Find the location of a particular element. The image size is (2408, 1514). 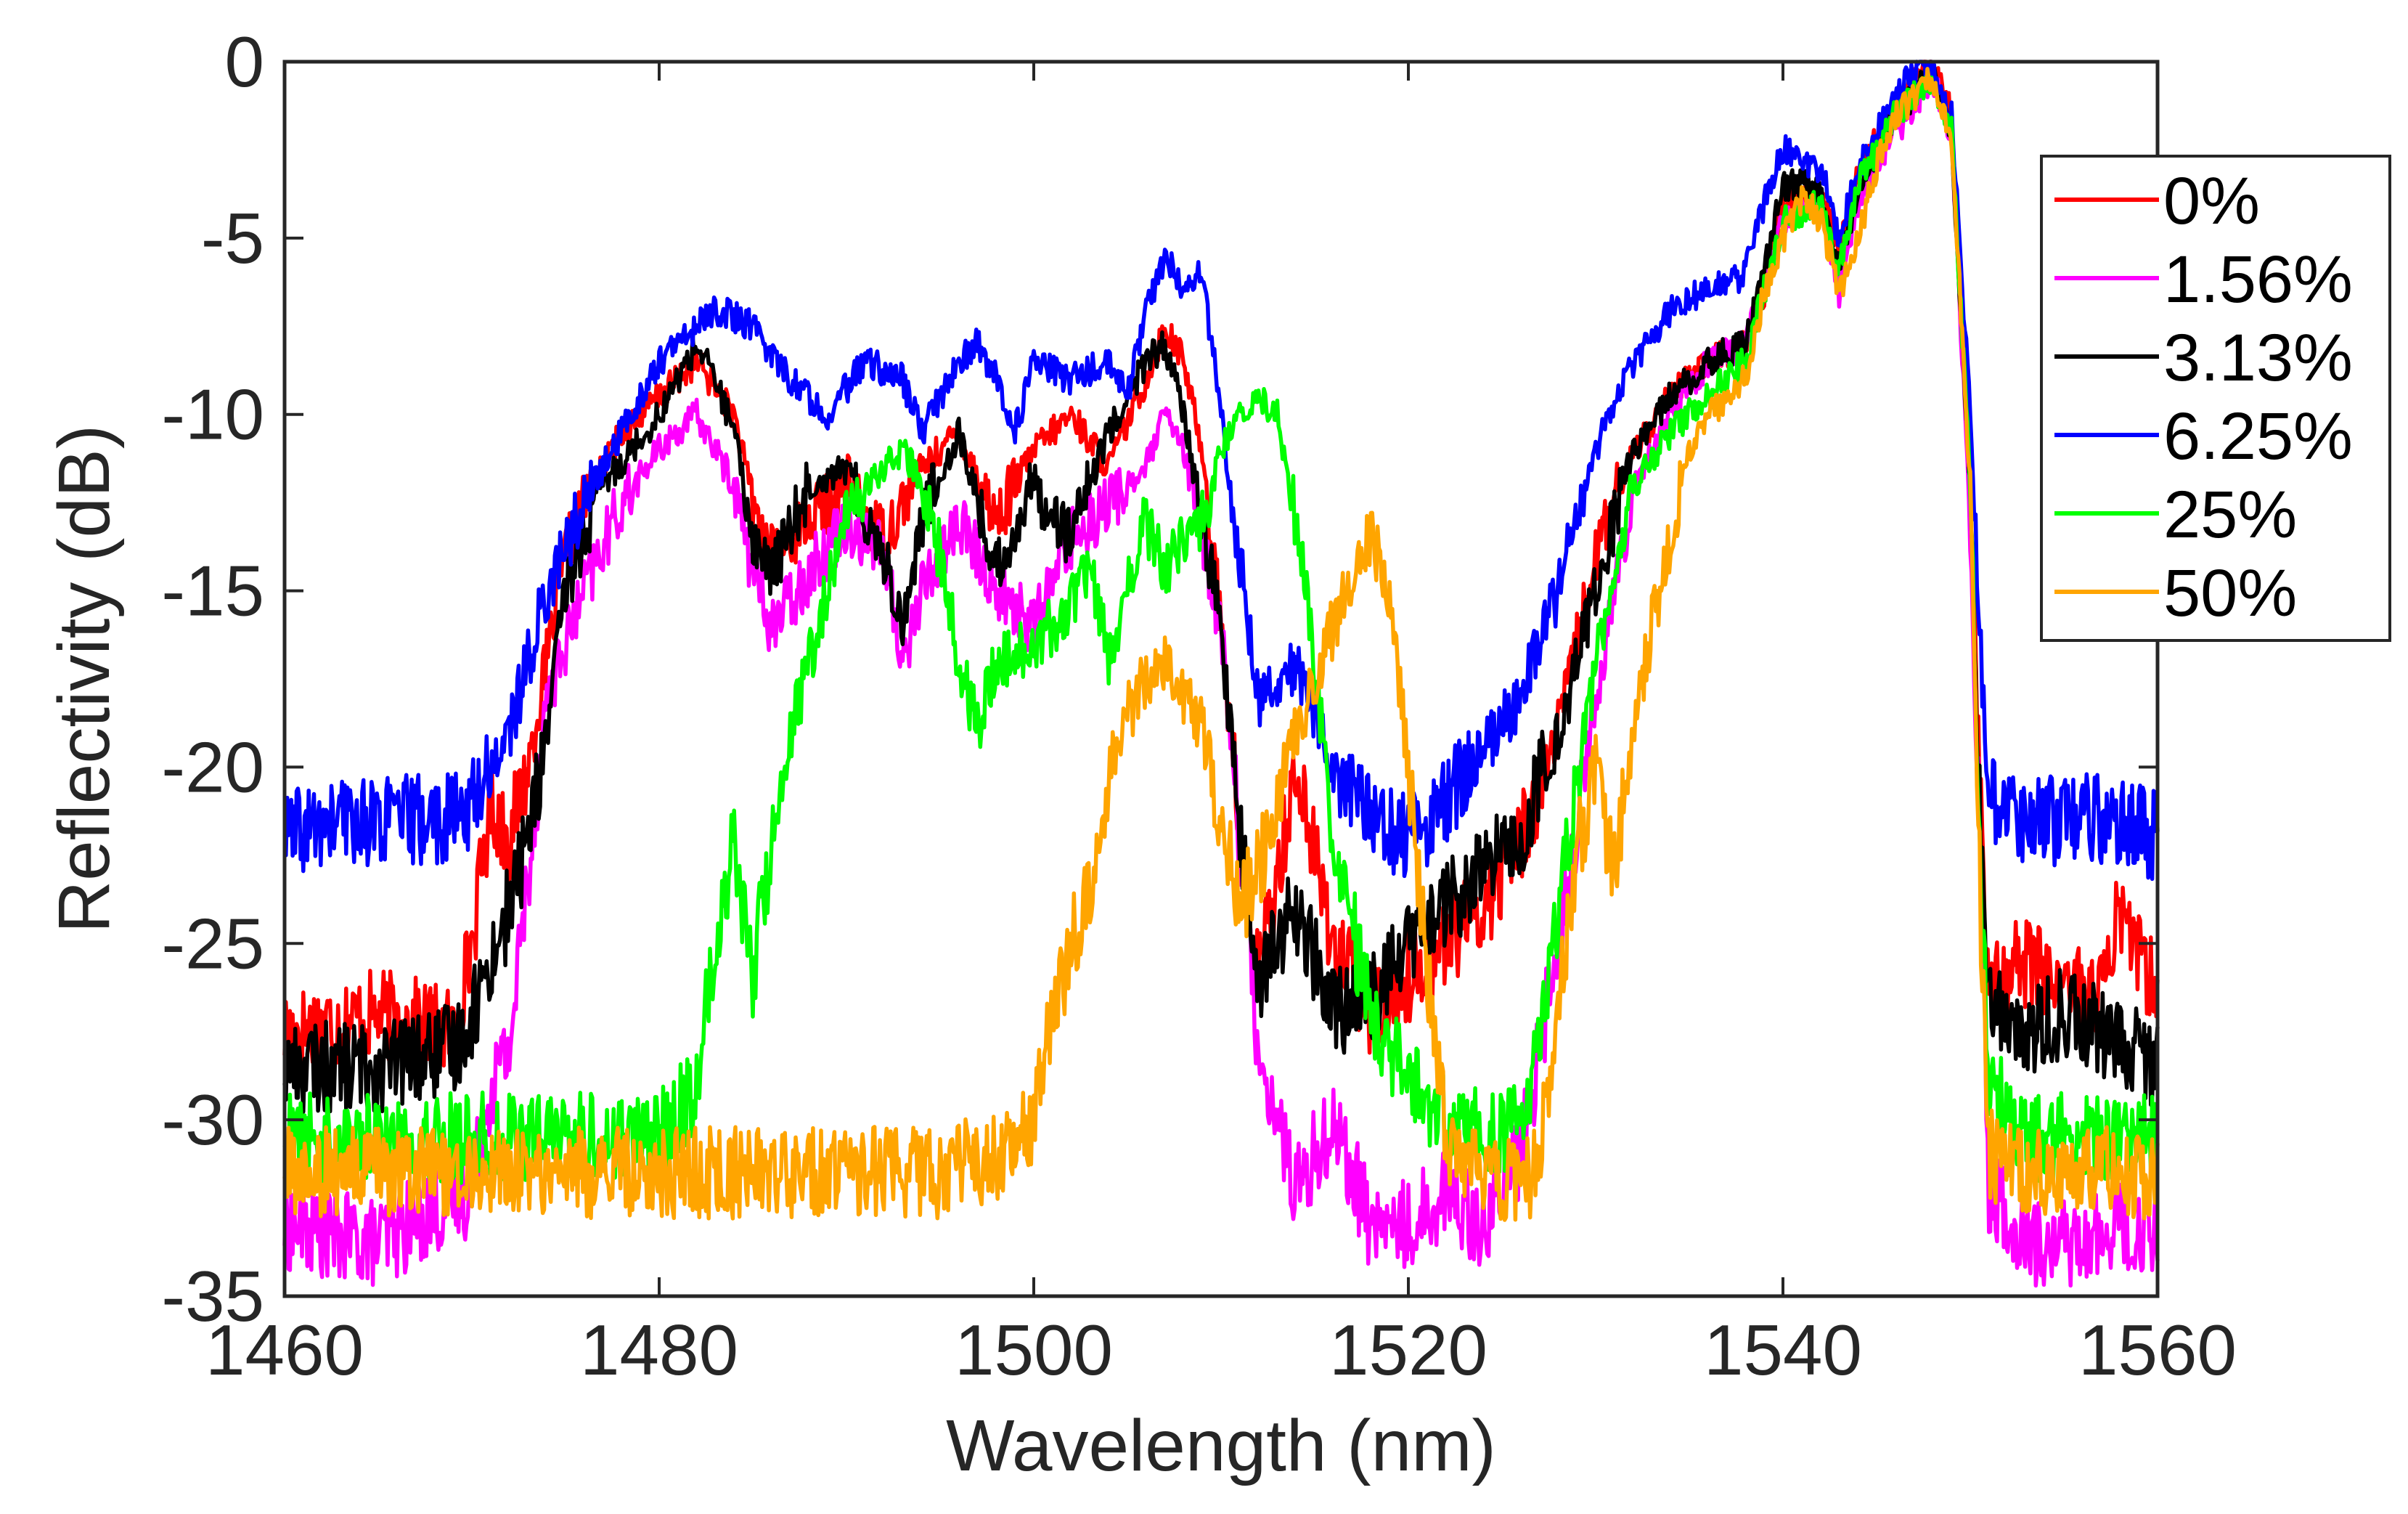

legend: 0%1.56%3.13%6.25%25%50% is located at coordinates (2215, 398).